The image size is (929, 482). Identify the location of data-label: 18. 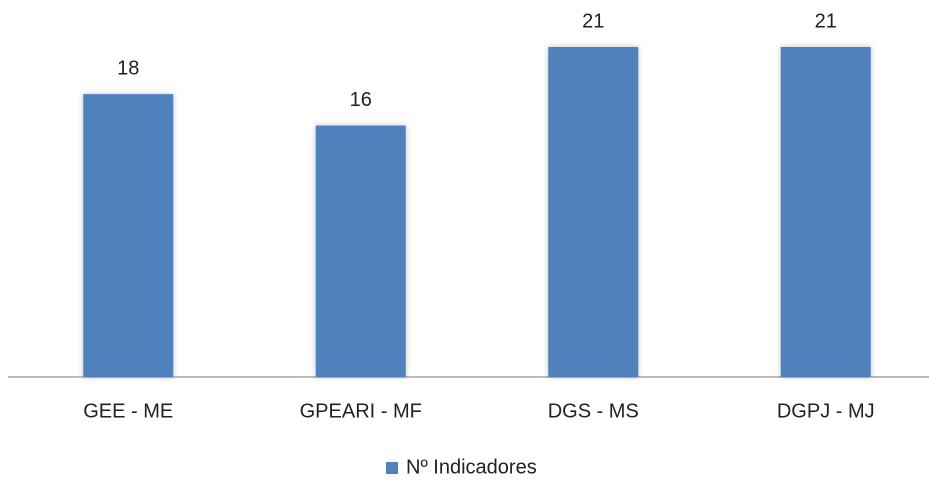
(128, 68).